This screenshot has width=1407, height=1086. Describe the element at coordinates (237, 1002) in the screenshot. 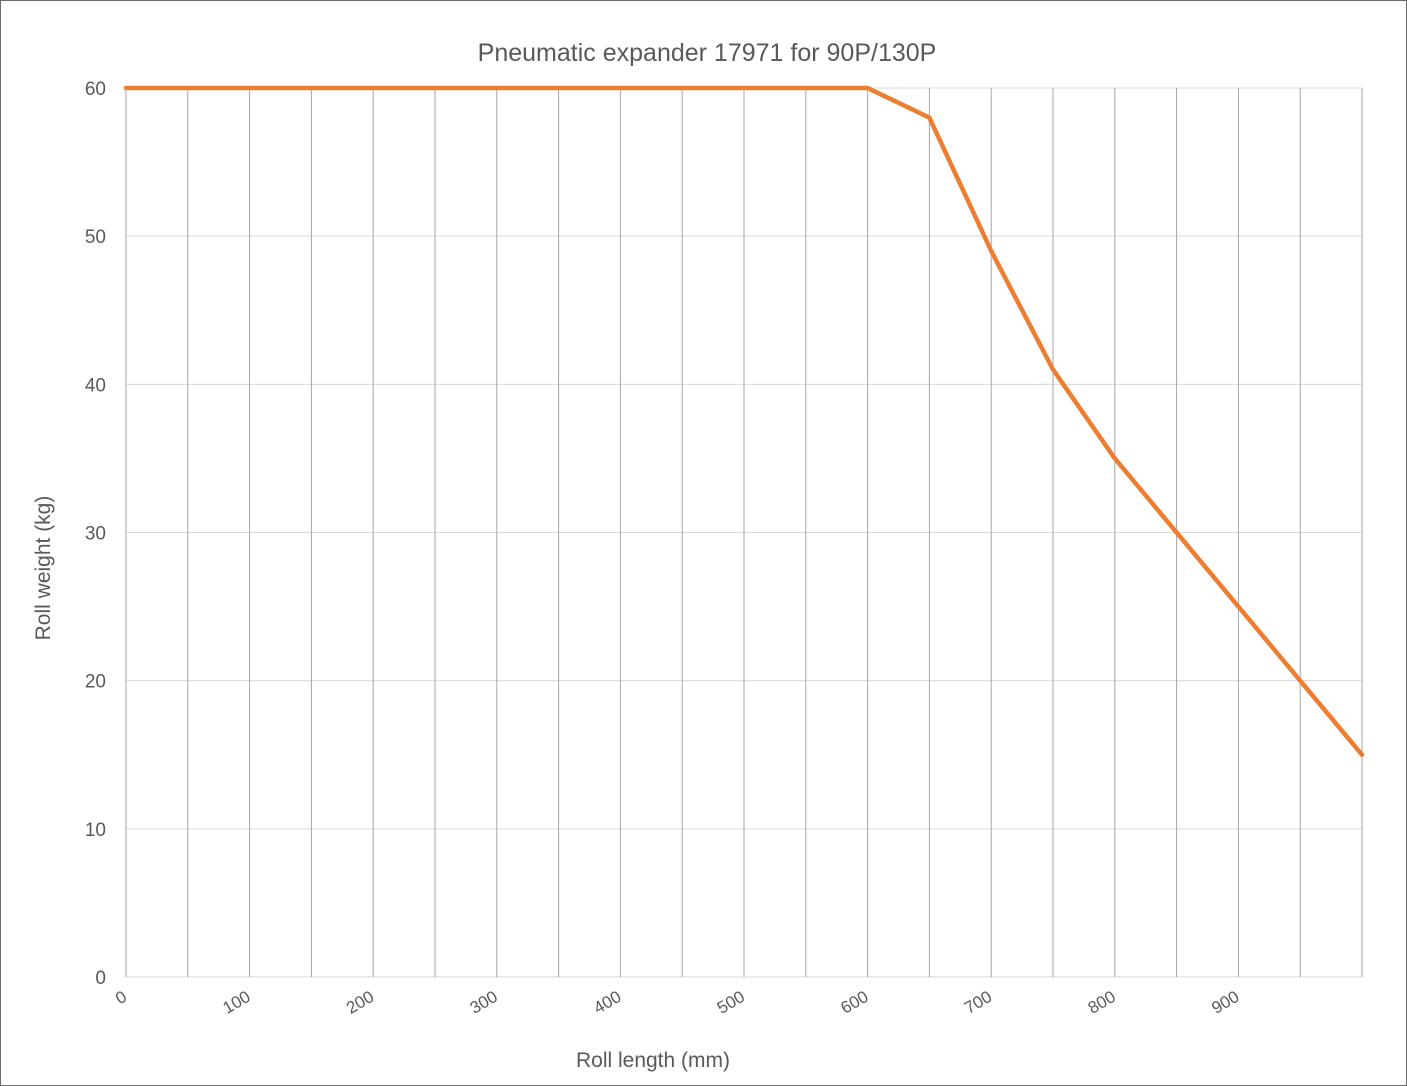

I see `x-tick-label-100: 100` at that location.